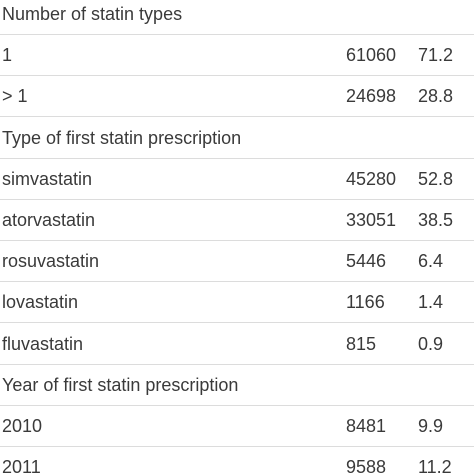 This screenshot has width=474, height=474. What do you see at coordinates (40, 302) in the screenshot?
I see `row-label: lovastatin` at bounding box center [40, 302].